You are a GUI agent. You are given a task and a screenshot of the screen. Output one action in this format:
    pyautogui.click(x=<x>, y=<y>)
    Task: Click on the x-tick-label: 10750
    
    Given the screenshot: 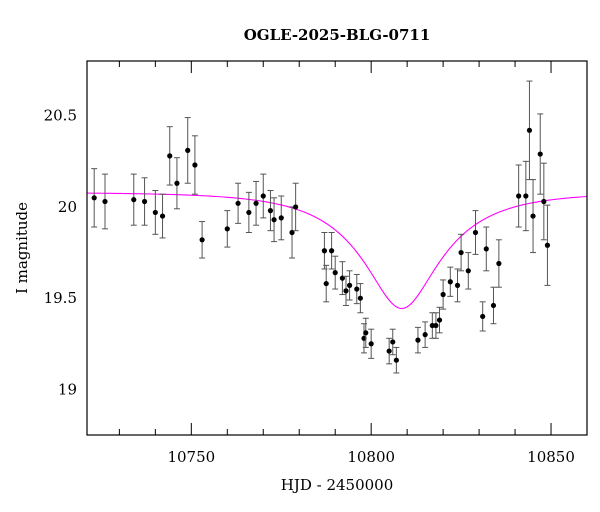 What is the action you would take?
    pyautogui.click(x=191, y=457)
    